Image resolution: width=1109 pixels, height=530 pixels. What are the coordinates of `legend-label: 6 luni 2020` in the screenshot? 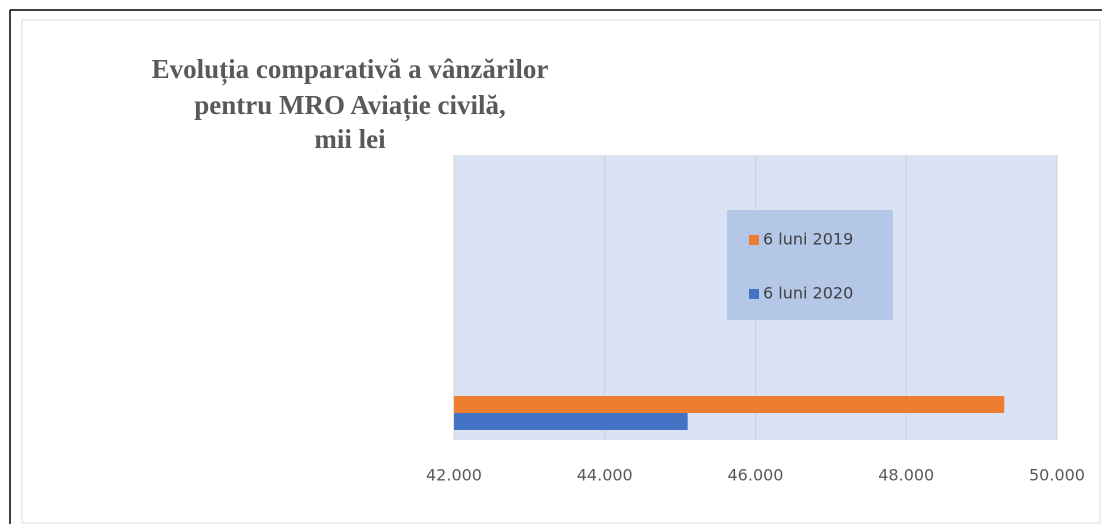 It's located at (808, 293).